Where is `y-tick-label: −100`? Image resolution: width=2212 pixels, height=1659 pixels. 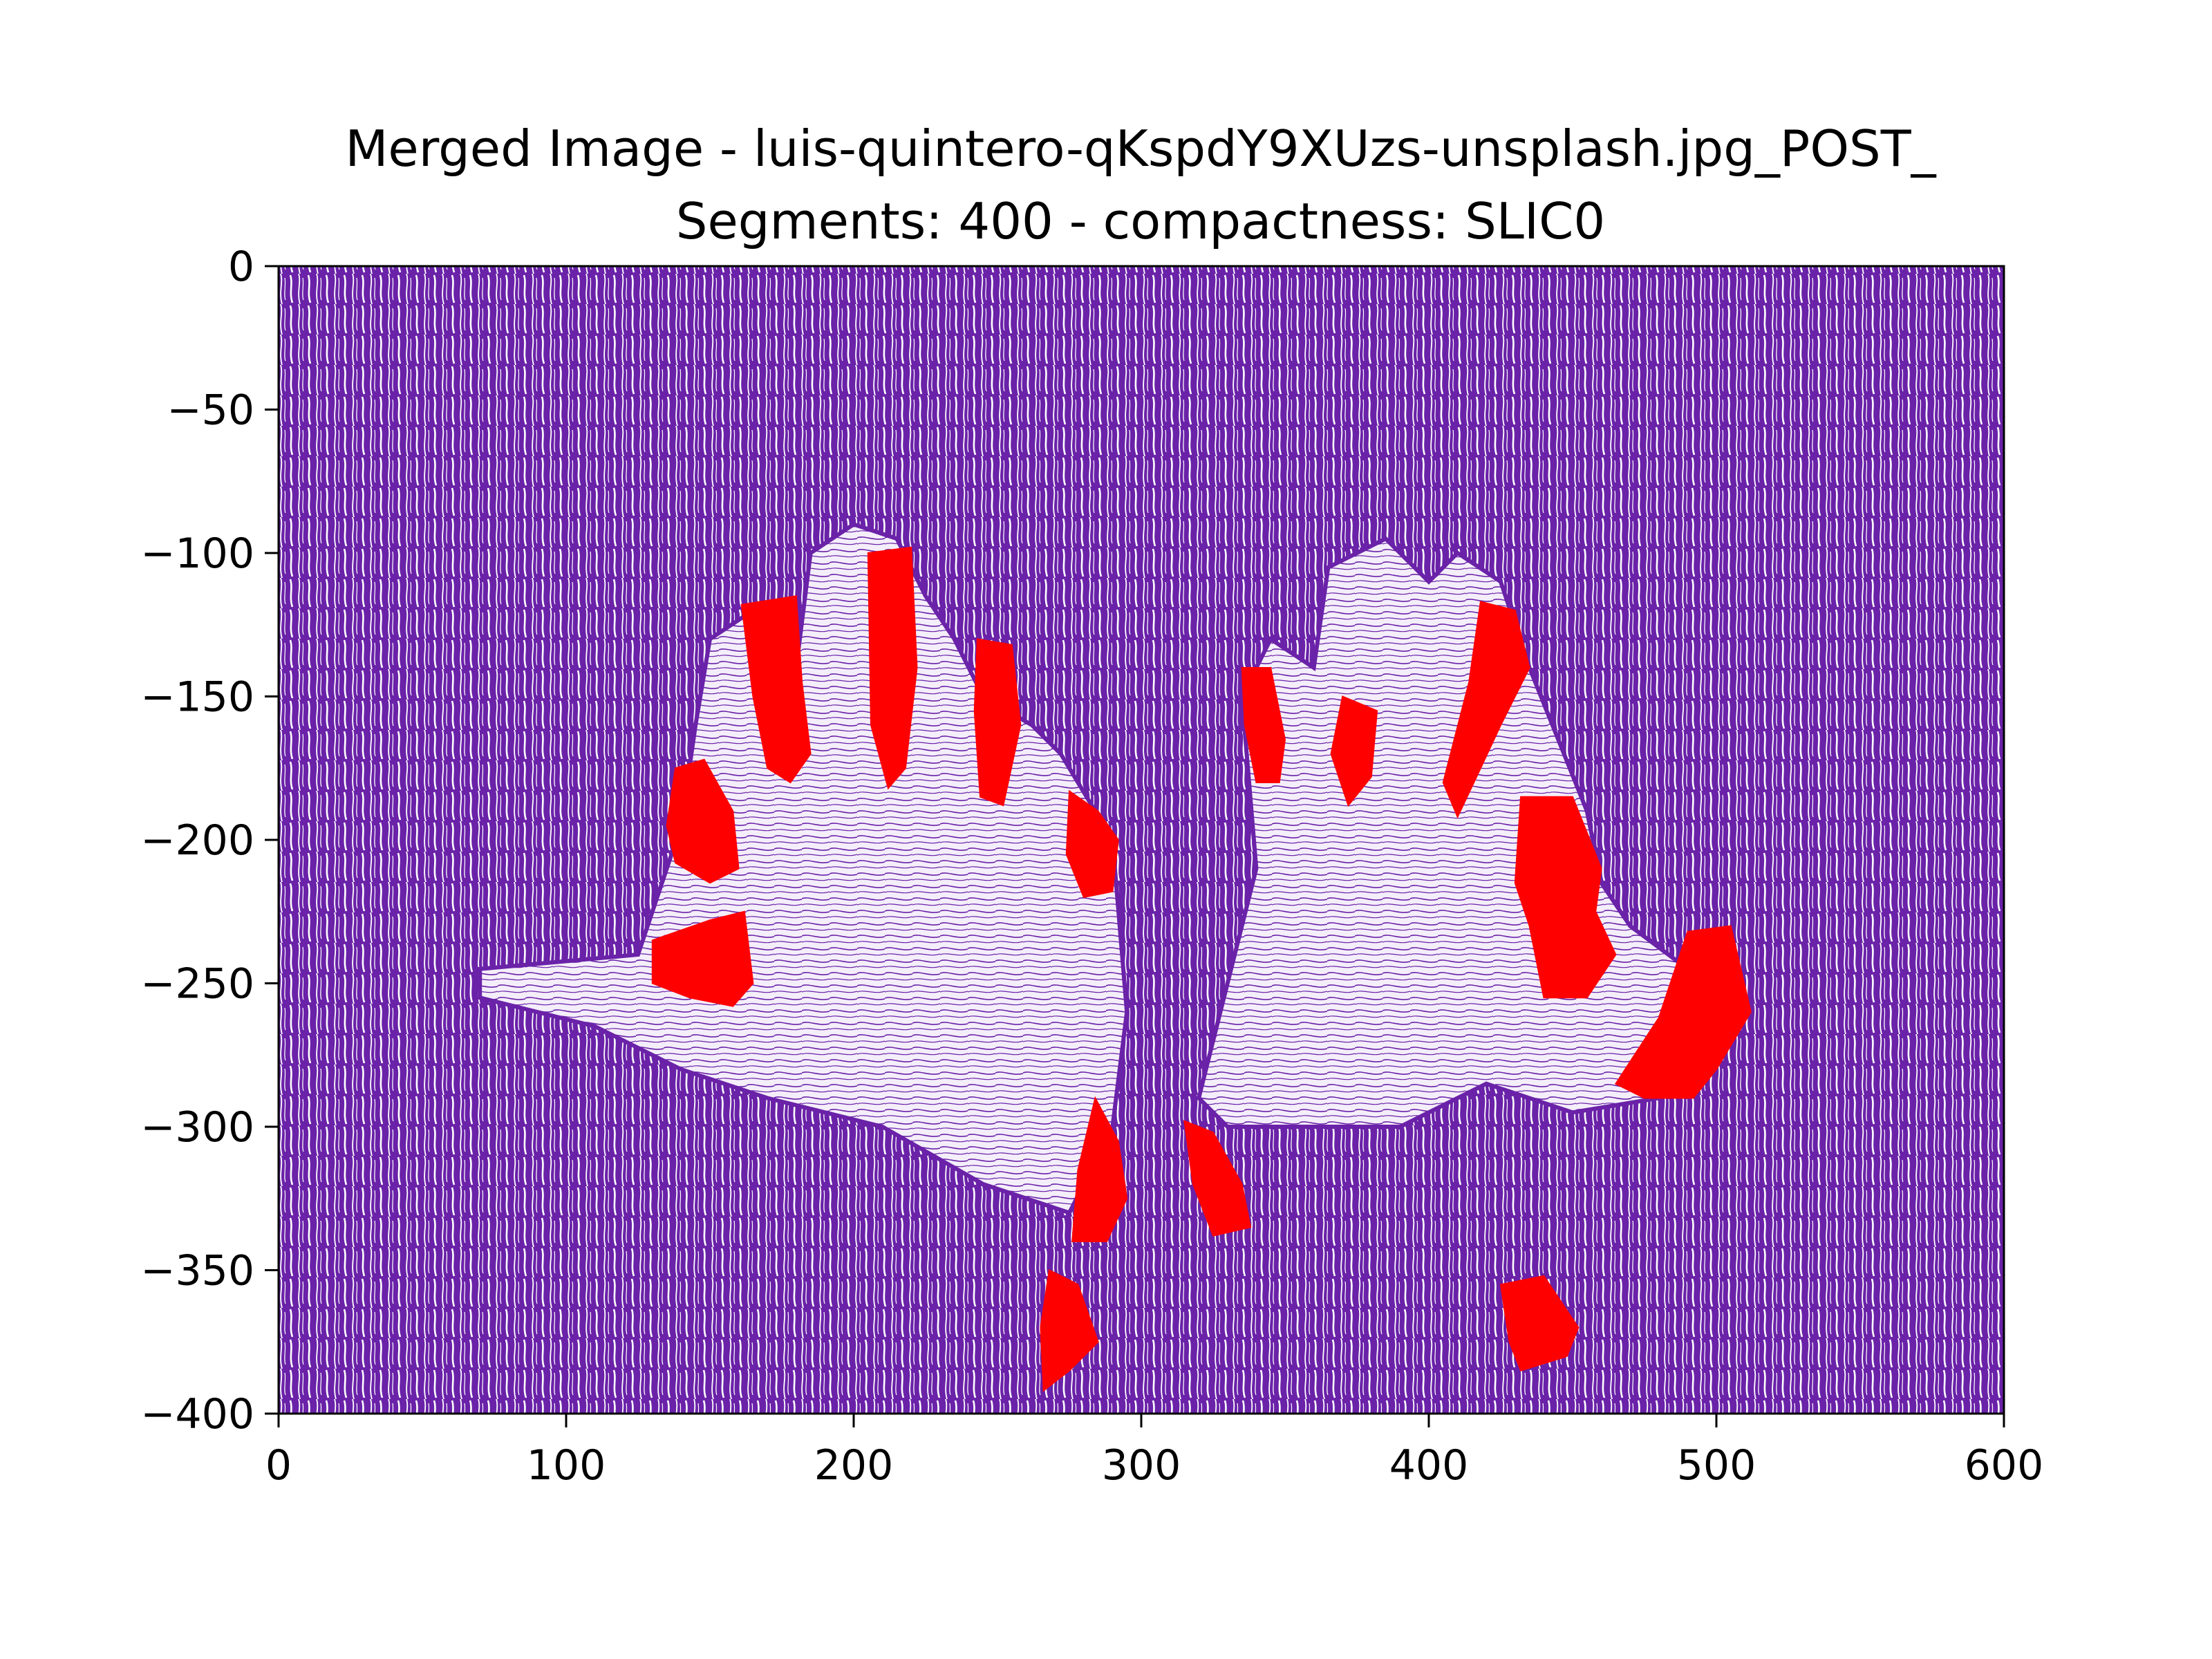
y-tick-label: −100 is located at coordinates (197, 554).